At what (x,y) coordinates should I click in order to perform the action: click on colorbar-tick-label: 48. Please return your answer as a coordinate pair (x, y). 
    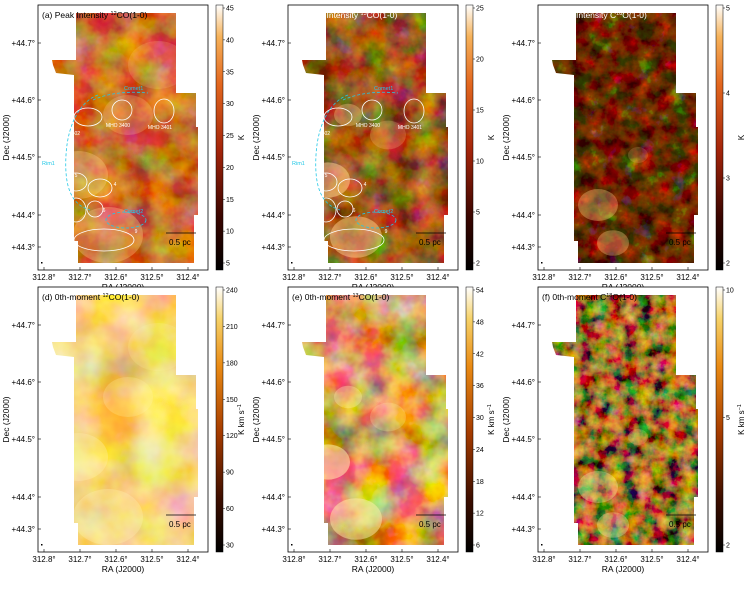
    Looking at the image, I should click on (480, 322).